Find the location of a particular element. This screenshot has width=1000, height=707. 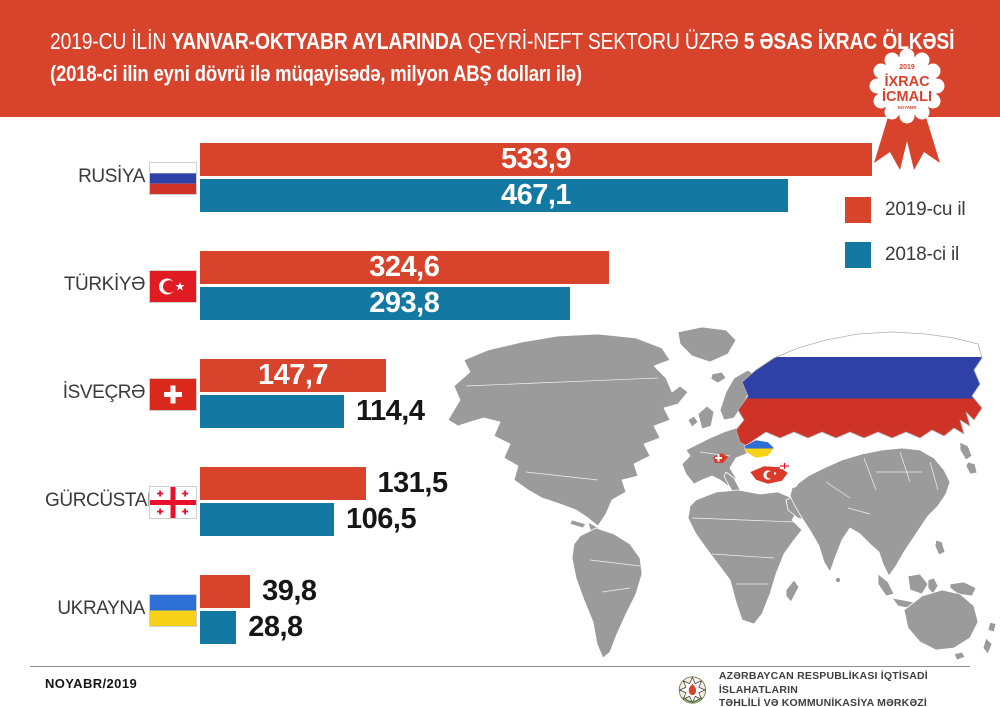

bar-2019: 324,6 is located at coordinates (404, 267).